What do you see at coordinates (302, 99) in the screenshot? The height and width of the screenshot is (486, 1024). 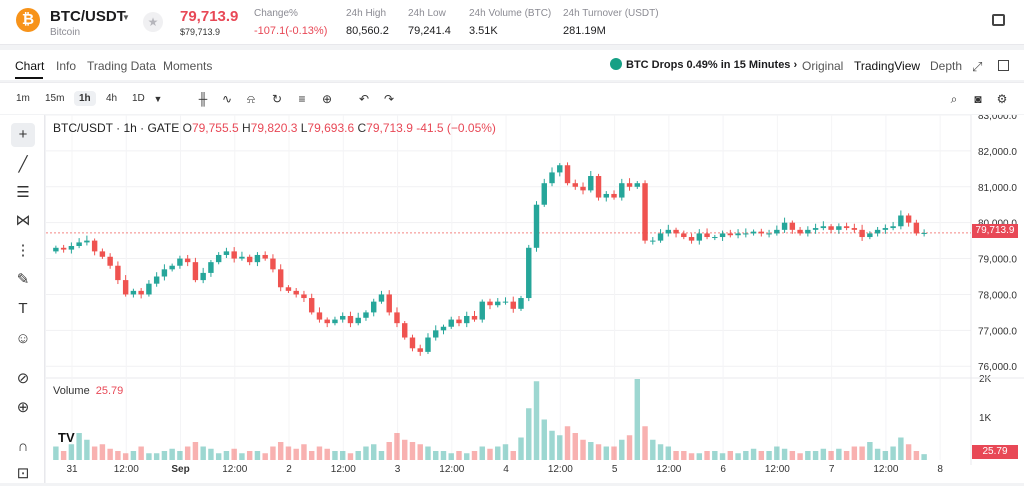 I see `templates-icon: ≡` at bounding box center [302, 99].